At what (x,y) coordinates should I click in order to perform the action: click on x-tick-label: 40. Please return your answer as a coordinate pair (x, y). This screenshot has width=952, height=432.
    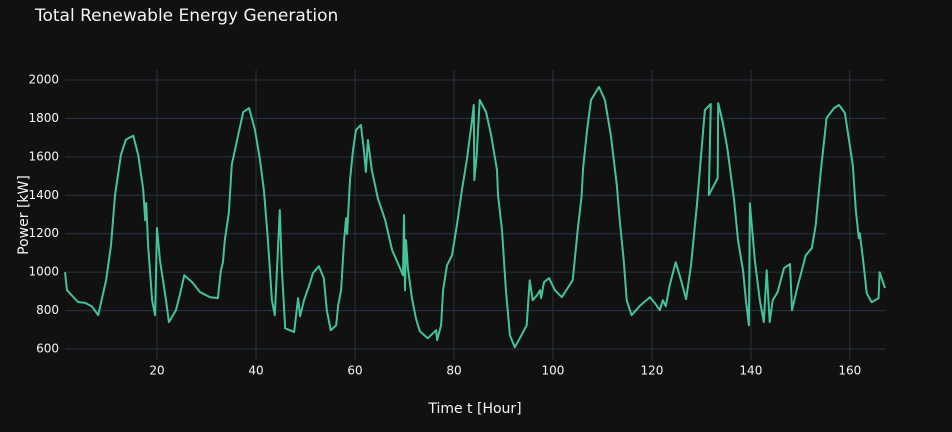
    Looking at the image, I should click on (255, 371).